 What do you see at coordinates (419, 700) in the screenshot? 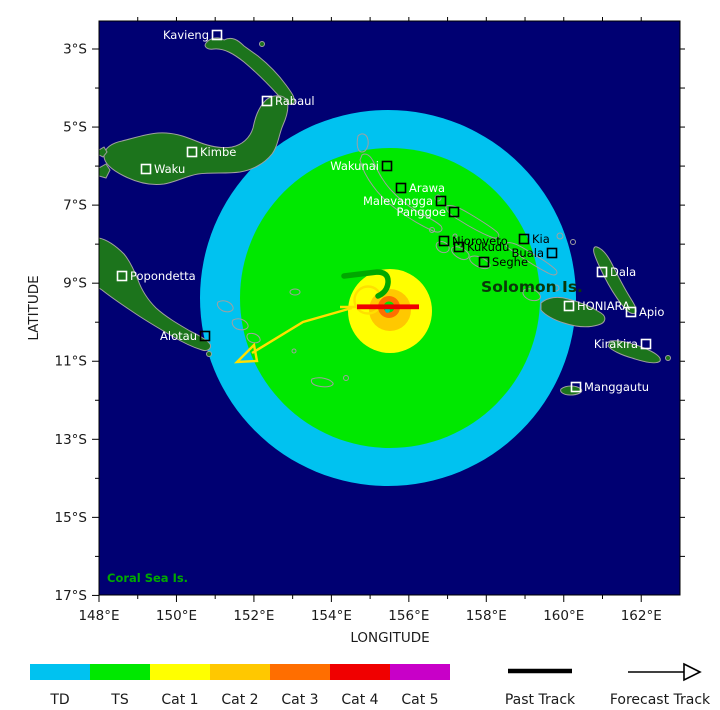
I see `legend-category-label: Cat 5` at bounding box center [419, 700].